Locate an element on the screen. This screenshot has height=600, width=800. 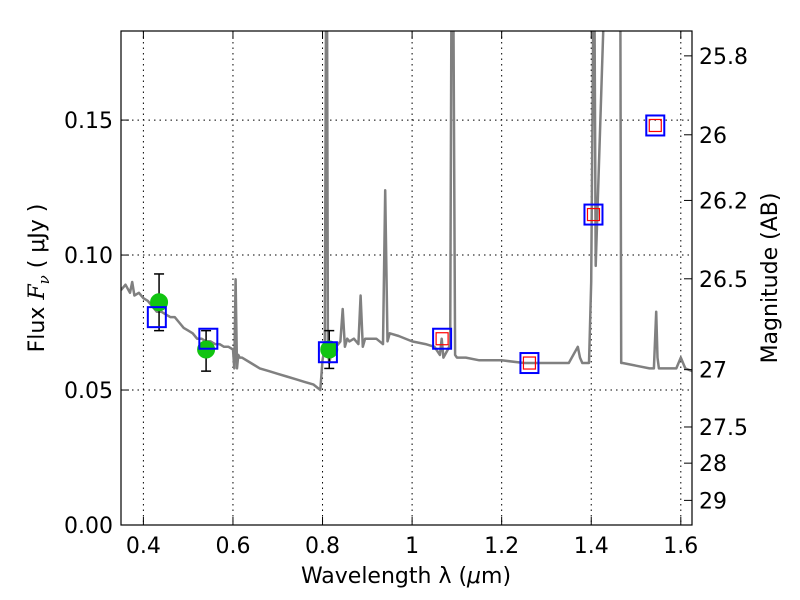
x-tick-label: 0.4 is located at coordinates (143, 546).